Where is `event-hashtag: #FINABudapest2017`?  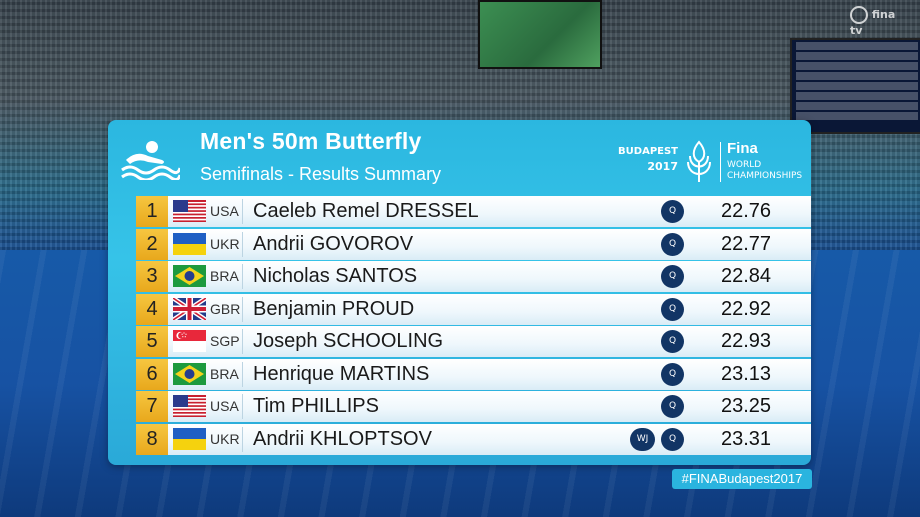
event-hashtag: #FINABudapest2017 is located at coordinates (742, 479).